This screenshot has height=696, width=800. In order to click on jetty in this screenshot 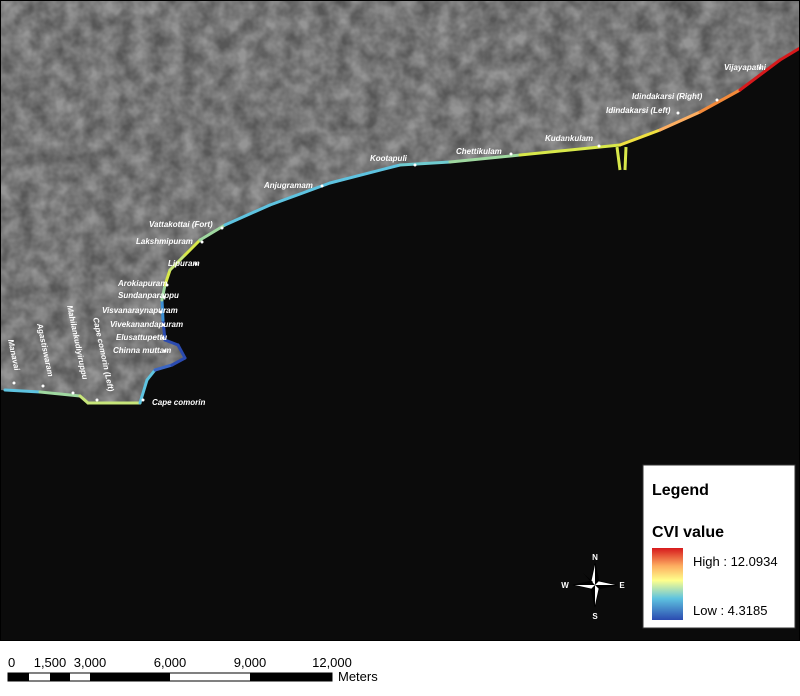, I will do `click(621, 158)`.